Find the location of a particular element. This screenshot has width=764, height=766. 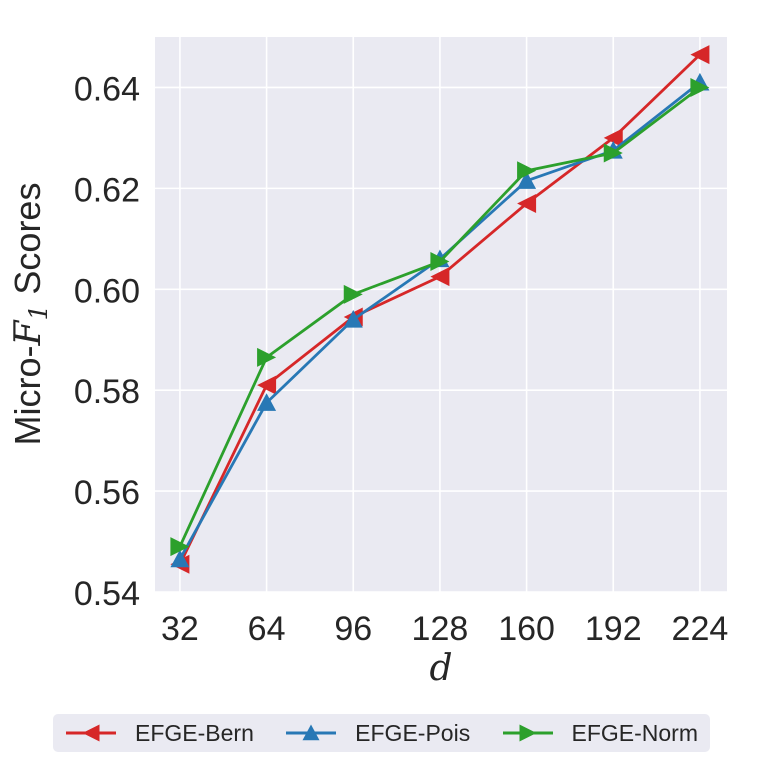

y-tick-label: 0.54 is located at coordinates (107, 594).